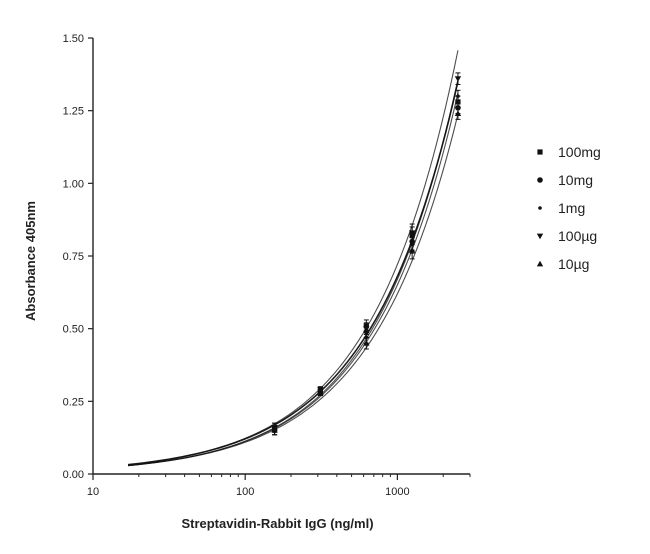 The width and height of the screenshot is (650, 554). I want to click on y-axis-title: Absorbance 405nm, so click(30, 261).